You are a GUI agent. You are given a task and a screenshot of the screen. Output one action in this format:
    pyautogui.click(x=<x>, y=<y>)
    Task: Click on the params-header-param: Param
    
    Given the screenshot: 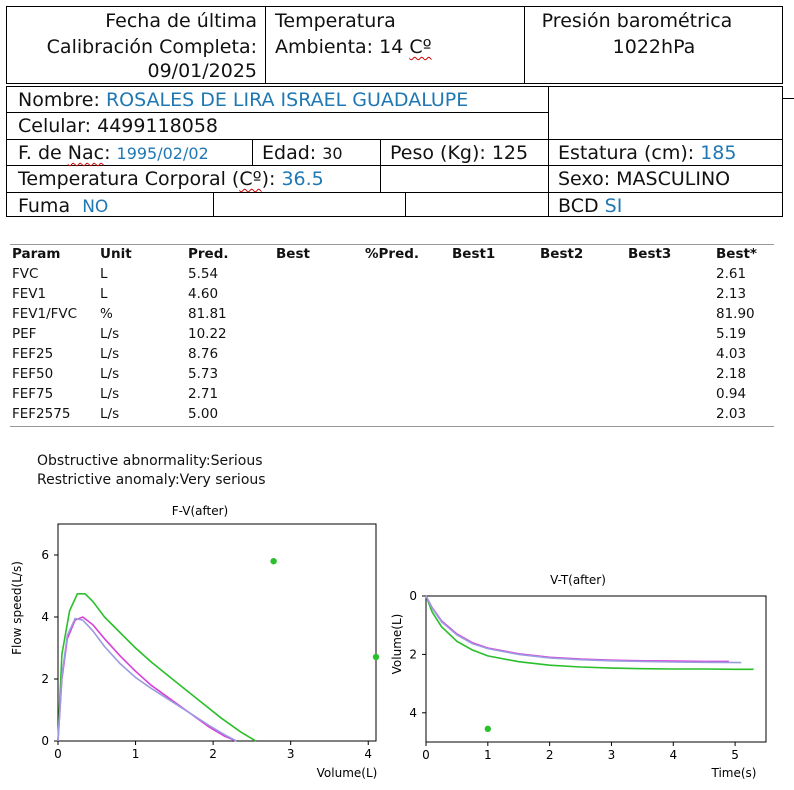 What is the action you would take?
    pyautogui.click(x=36, y=254)
    